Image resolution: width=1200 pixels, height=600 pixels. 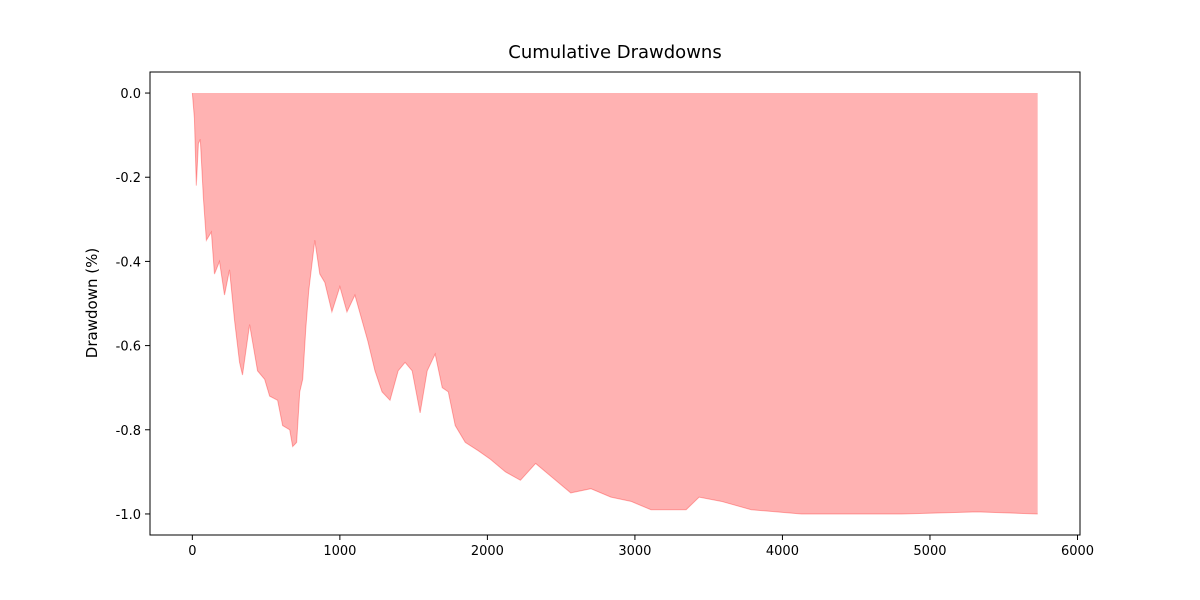 I want to click on y-axis-label: Drawdown (%), so click(x=92, y=303).